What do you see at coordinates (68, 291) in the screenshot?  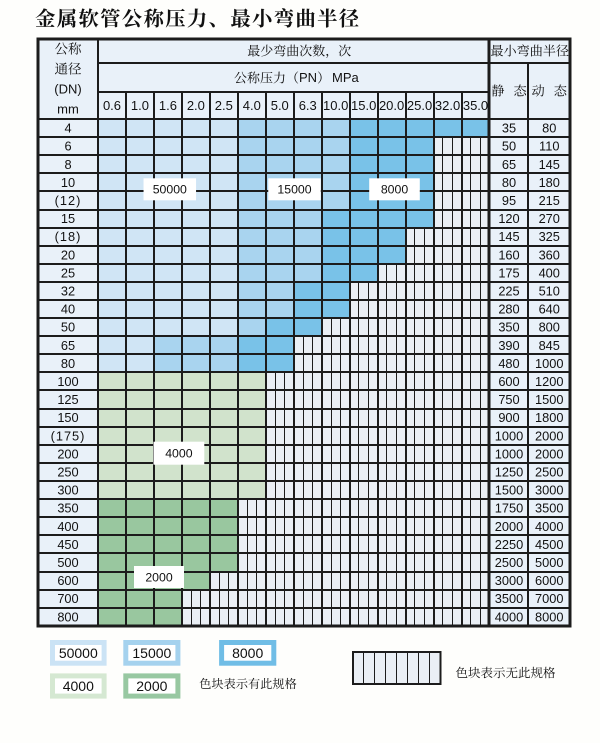 I see `svg-text: 32` at bounding box center [68, 291].